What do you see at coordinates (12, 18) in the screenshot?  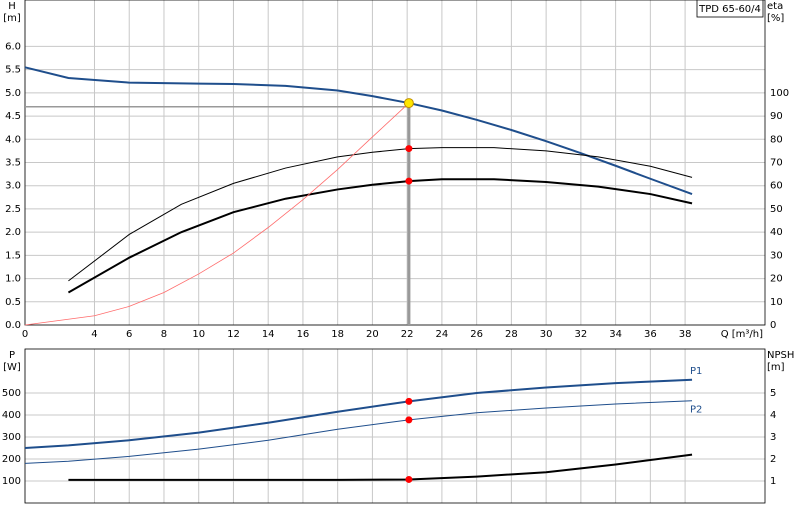 I see `y-axis-unit: [m]` at bounding box center [12, 18].